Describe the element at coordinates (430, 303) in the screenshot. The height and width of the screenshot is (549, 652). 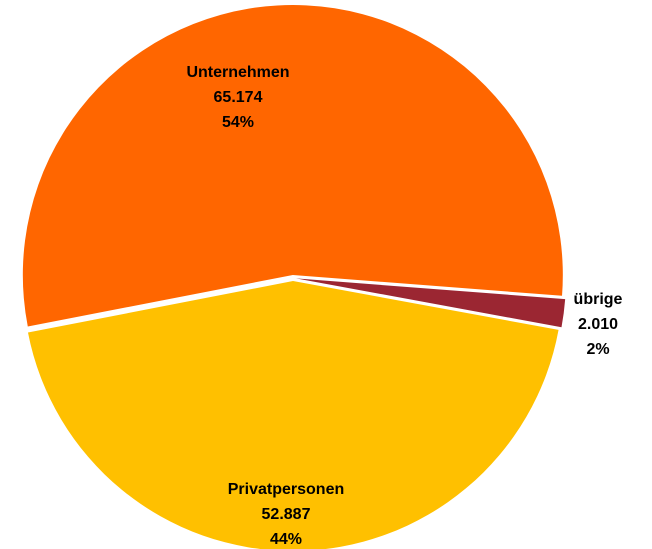
I see `pie-slice` at that location.